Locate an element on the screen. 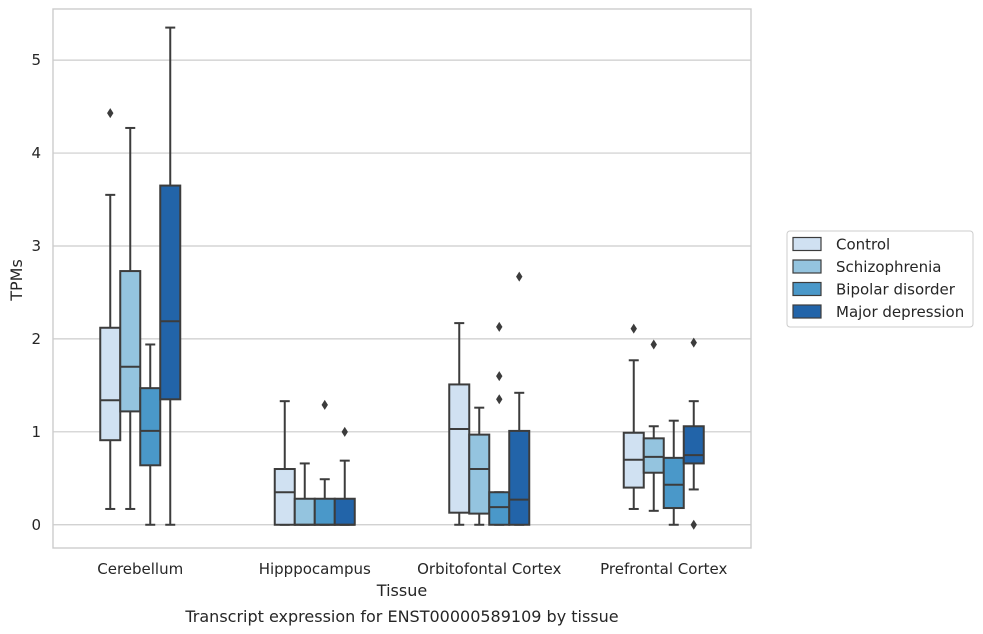 This screenshot has height=634, width=983. y-tick-label: 5 is located at coordinates (36, 60).